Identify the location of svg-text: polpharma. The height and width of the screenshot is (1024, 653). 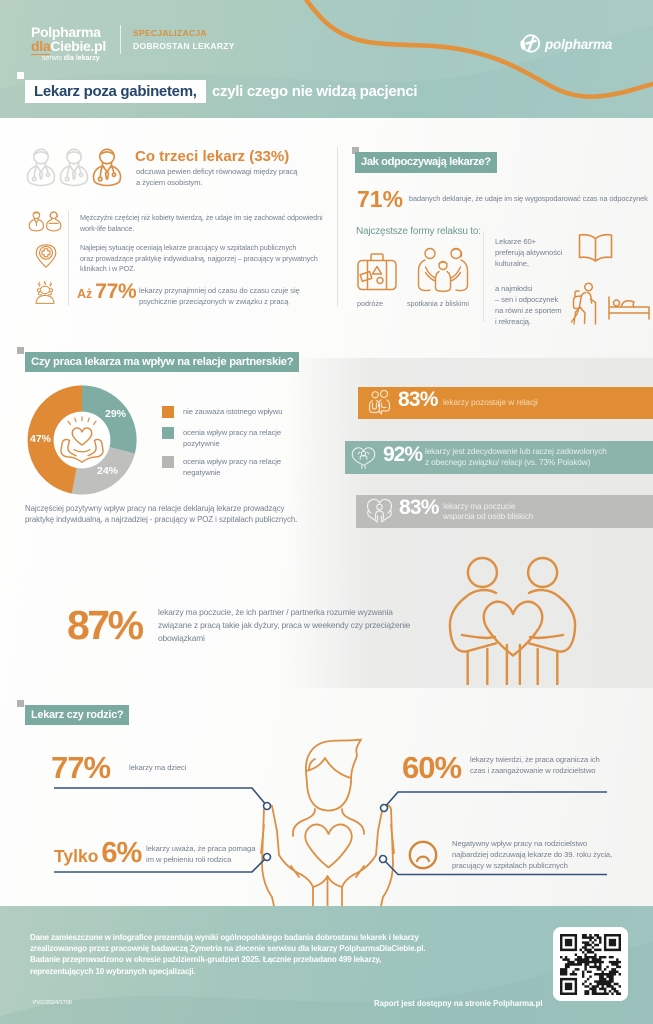
(578, 44).